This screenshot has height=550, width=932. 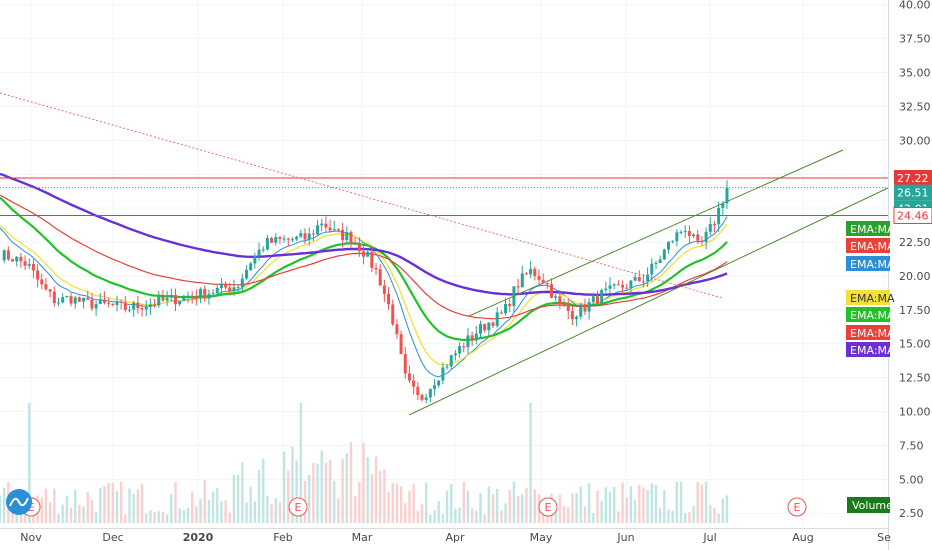 What do you see at coordinates (910, 275) in the screenshot?
I see `price-axis-panel` at bounding box center [910, 275].